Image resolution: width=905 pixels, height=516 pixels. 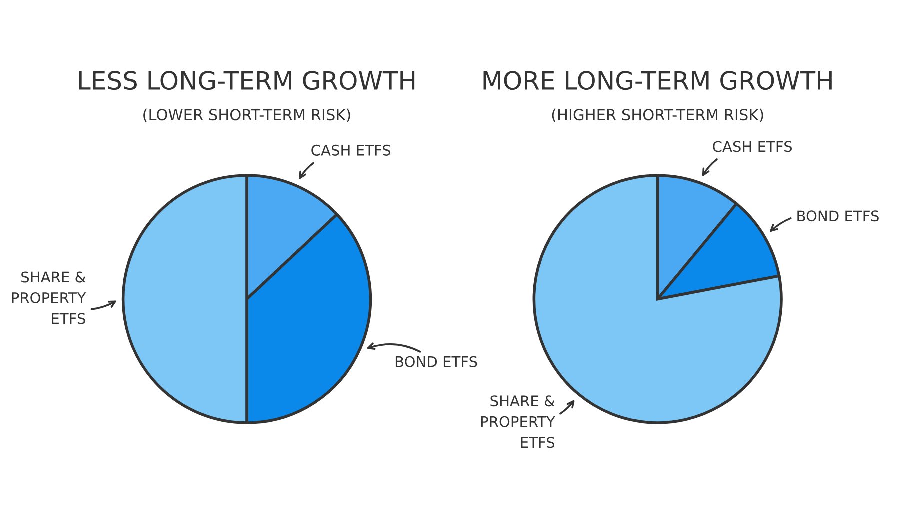 What do you see at coordinates (247, 80) in the screenshot?
I see `chart-title: LESS LONG-TERM GROWTH` at bounding box center [247, 80].